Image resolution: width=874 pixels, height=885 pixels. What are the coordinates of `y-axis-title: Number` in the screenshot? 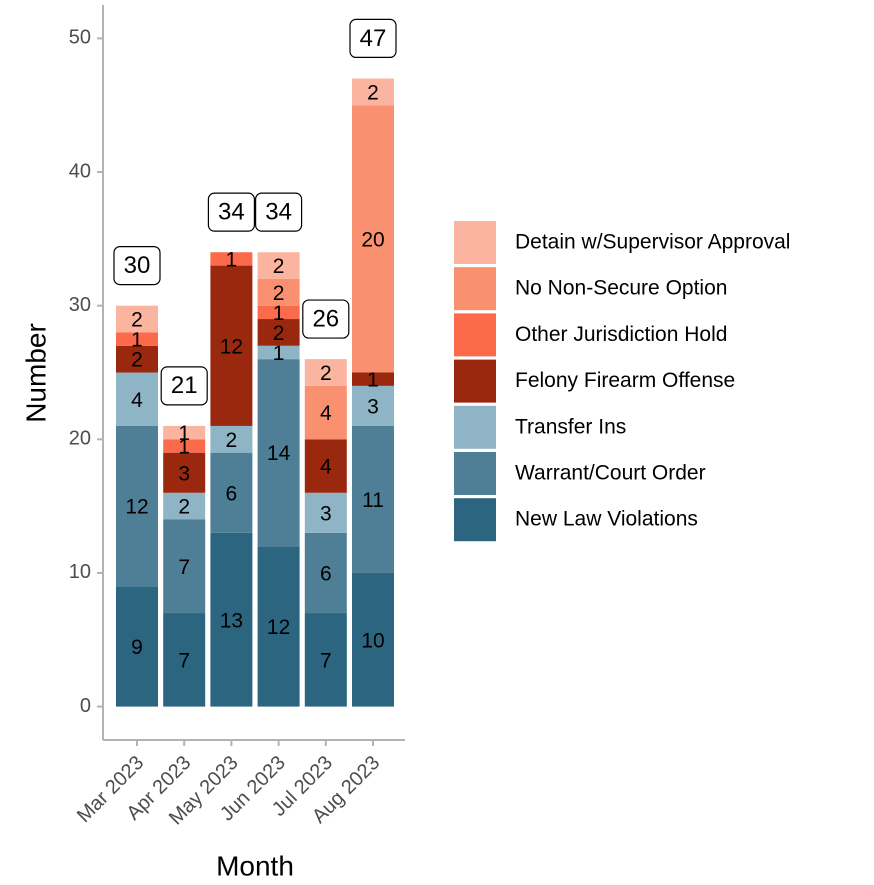 It's located at (35, 373).